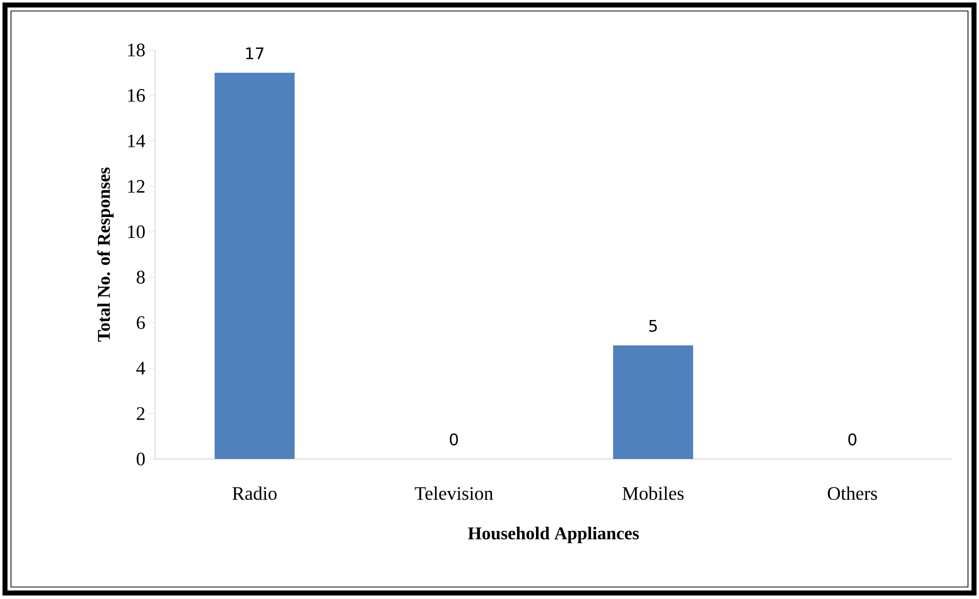  What do you see at coordinates (653, 326) in the screenshot?
I see `data-label: 5` at bounding box center [653, 326].